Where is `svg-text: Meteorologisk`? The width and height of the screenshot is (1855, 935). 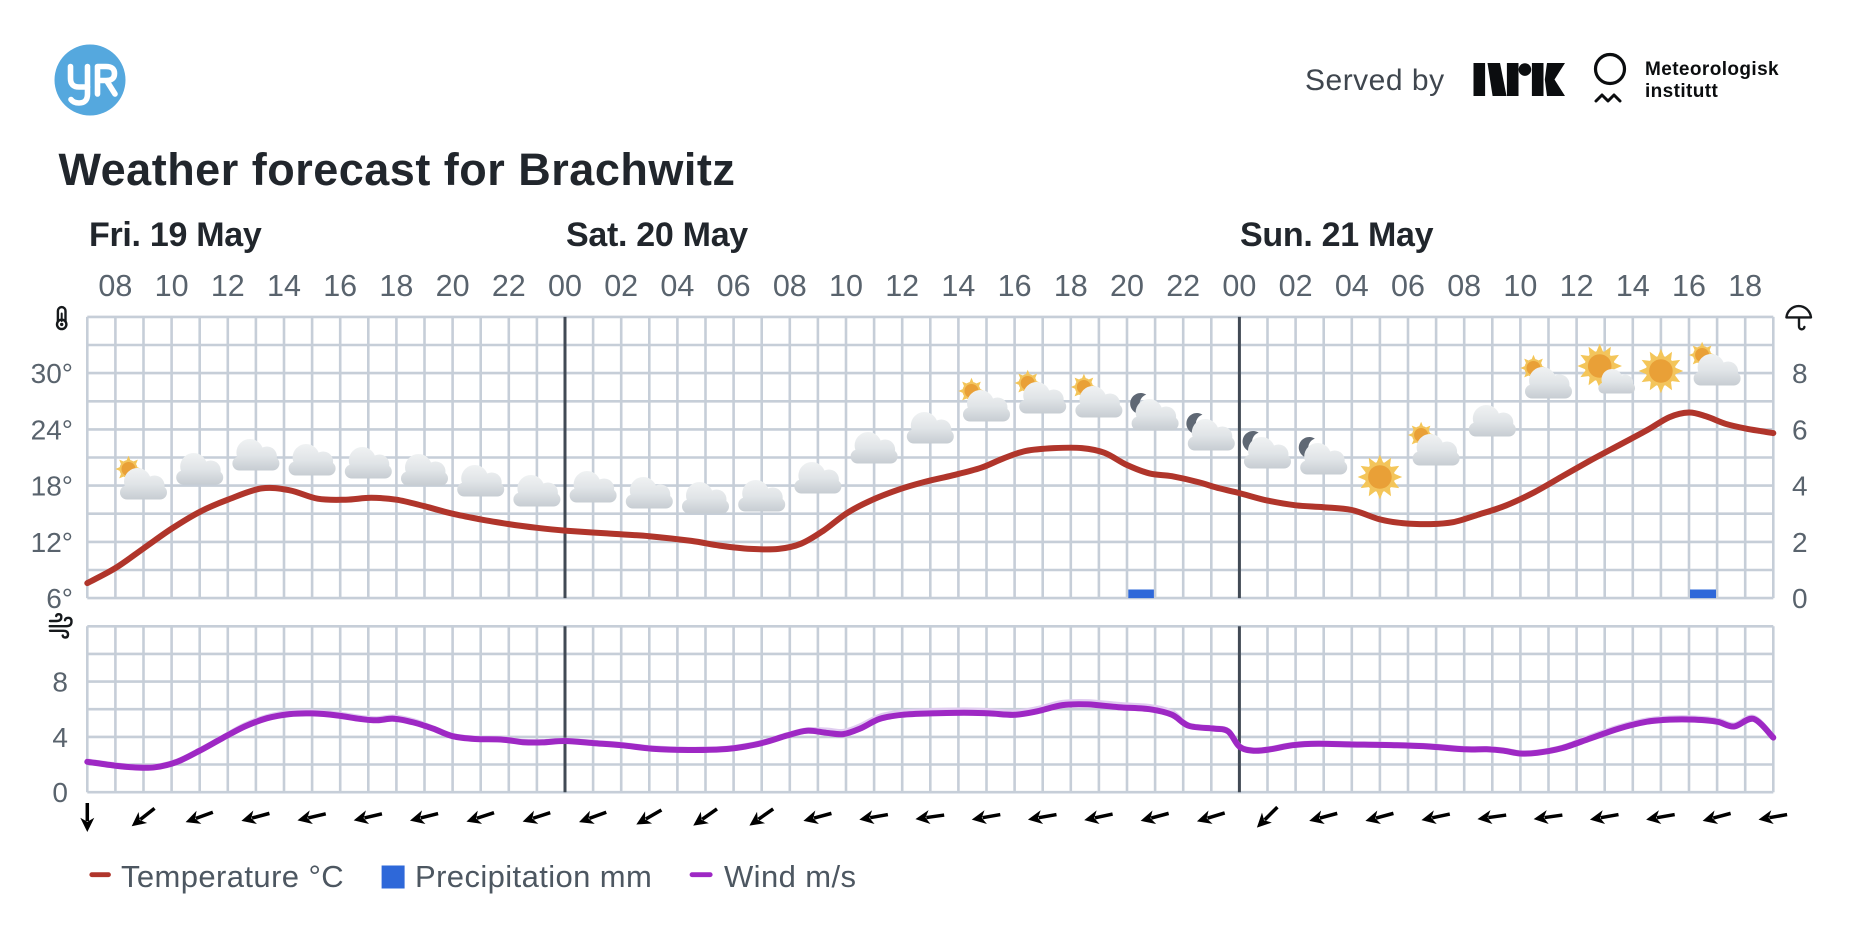 svg-text: Meteorologisk is located at coordinates (1712, 69).